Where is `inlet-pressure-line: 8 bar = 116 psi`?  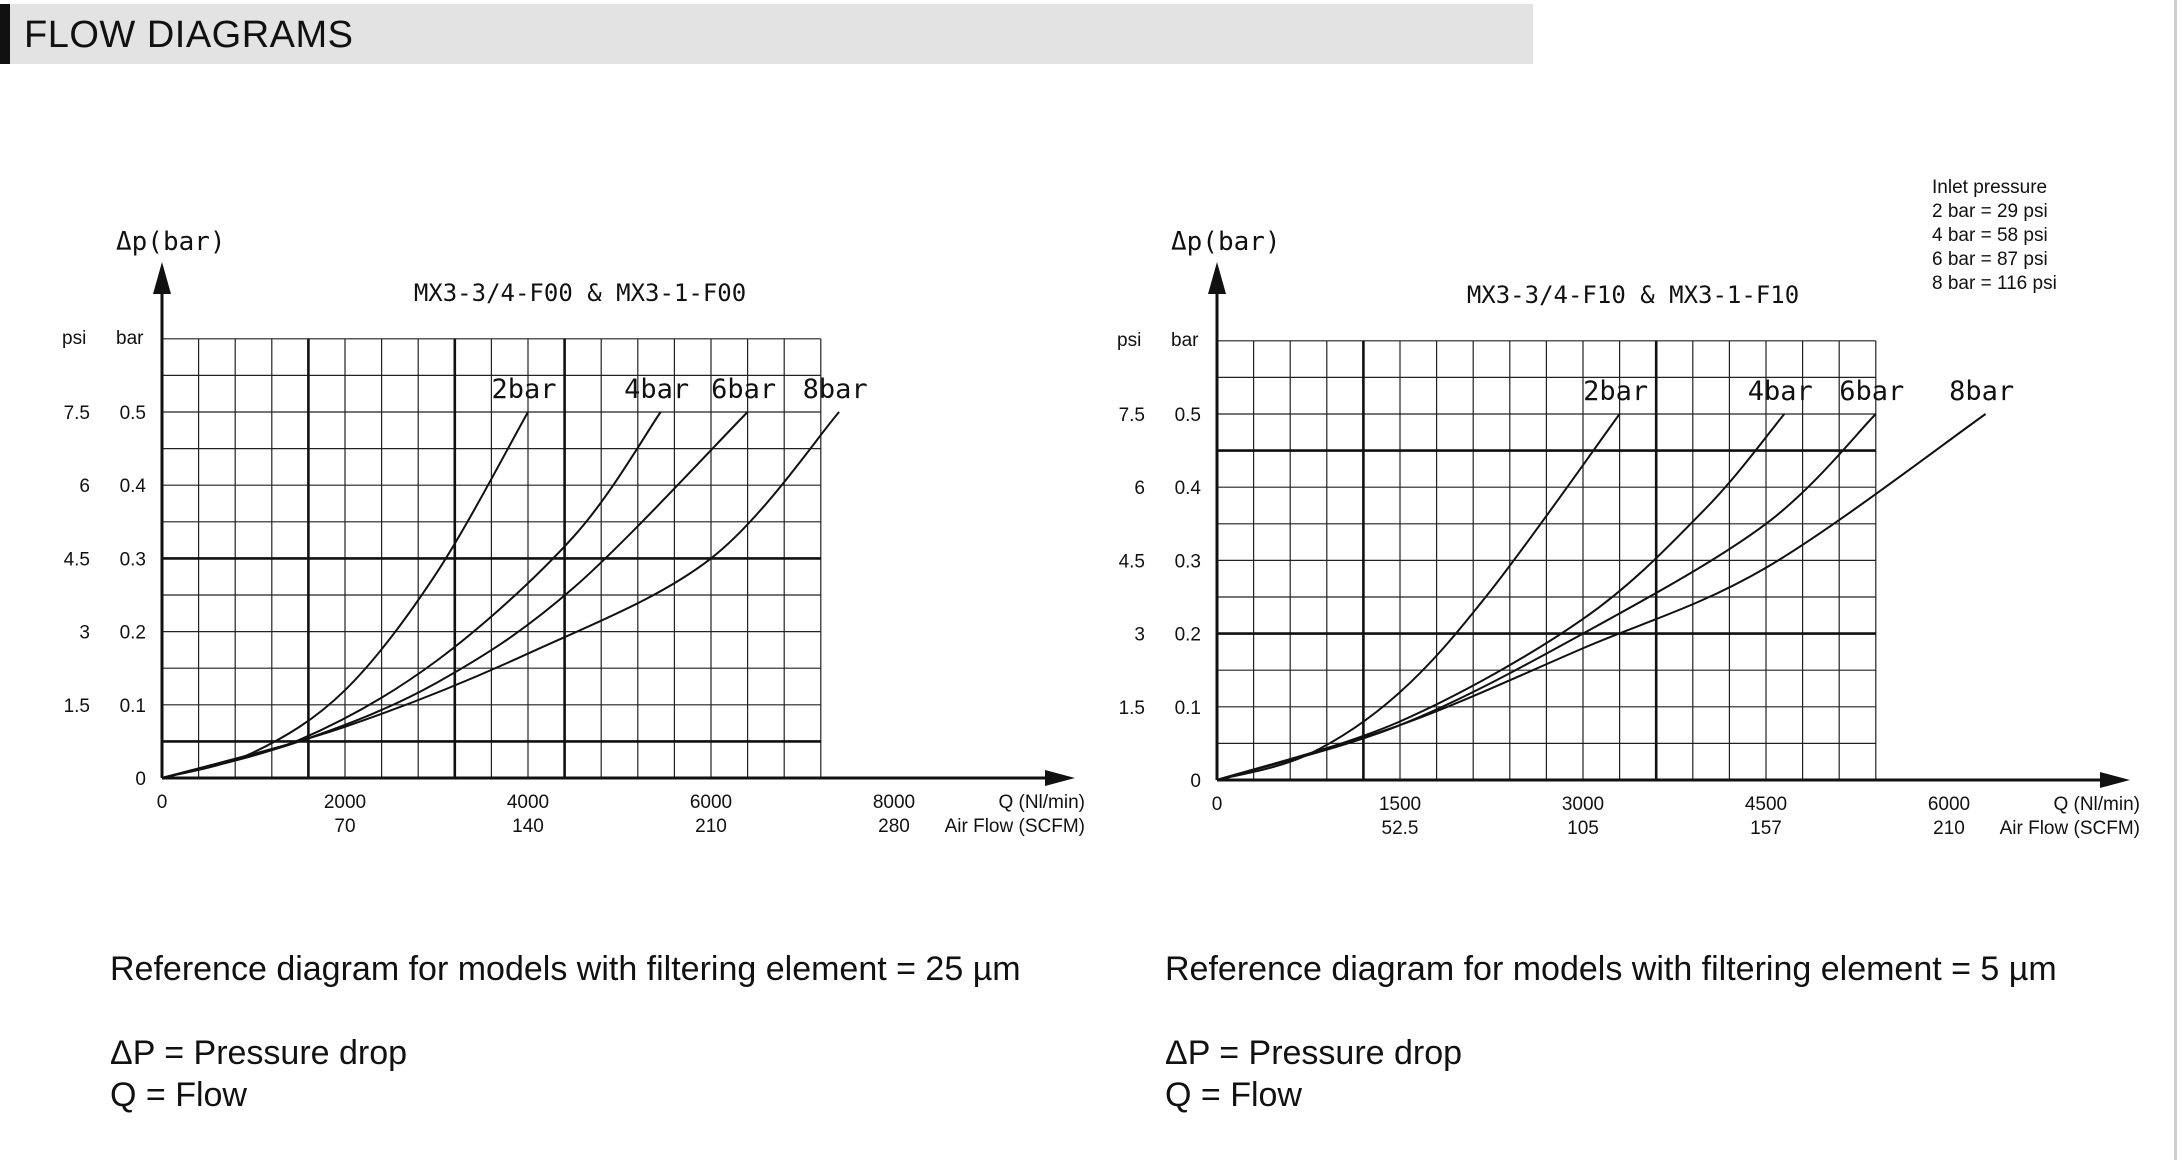 inlet-pressure-line: 8 bar = 116 psi is located at coordinates (1994, 283).